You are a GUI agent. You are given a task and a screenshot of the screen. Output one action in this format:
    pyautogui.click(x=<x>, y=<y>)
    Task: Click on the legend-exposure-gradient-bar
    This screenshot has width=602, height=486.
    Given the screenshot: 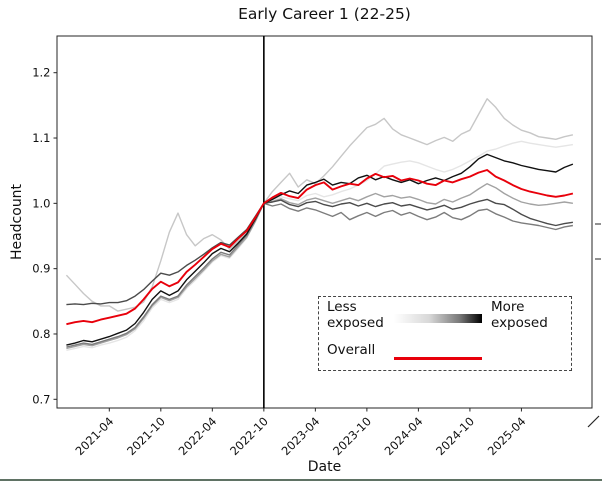 What is the action you would take?
    pyautogui.click(x=438, y=318)
    